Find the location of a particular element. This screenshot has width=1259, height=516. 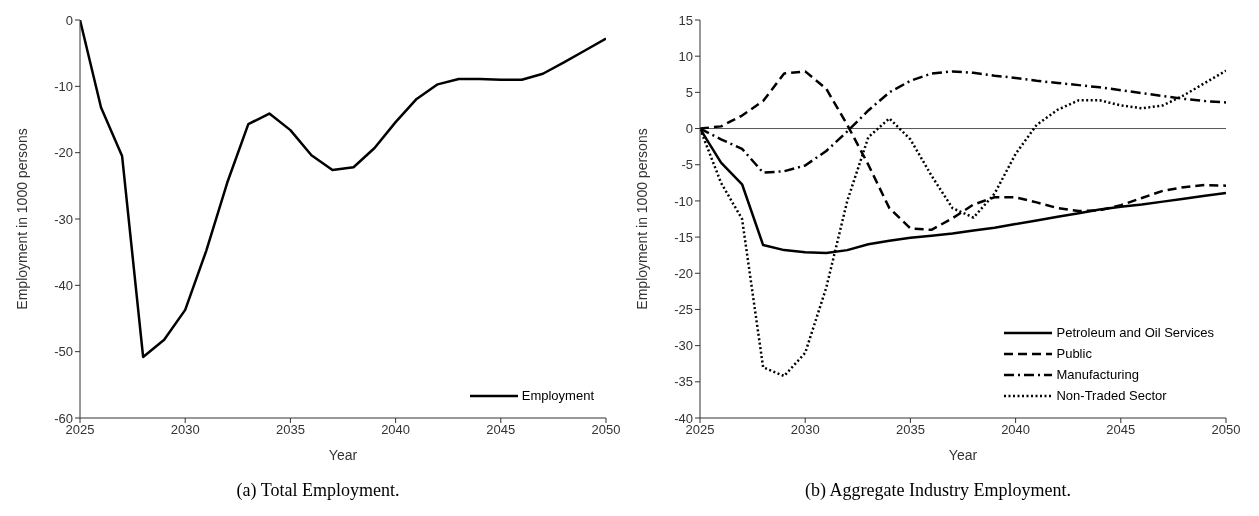

y-tick-label: -25 is located at coordinates (683, 310).